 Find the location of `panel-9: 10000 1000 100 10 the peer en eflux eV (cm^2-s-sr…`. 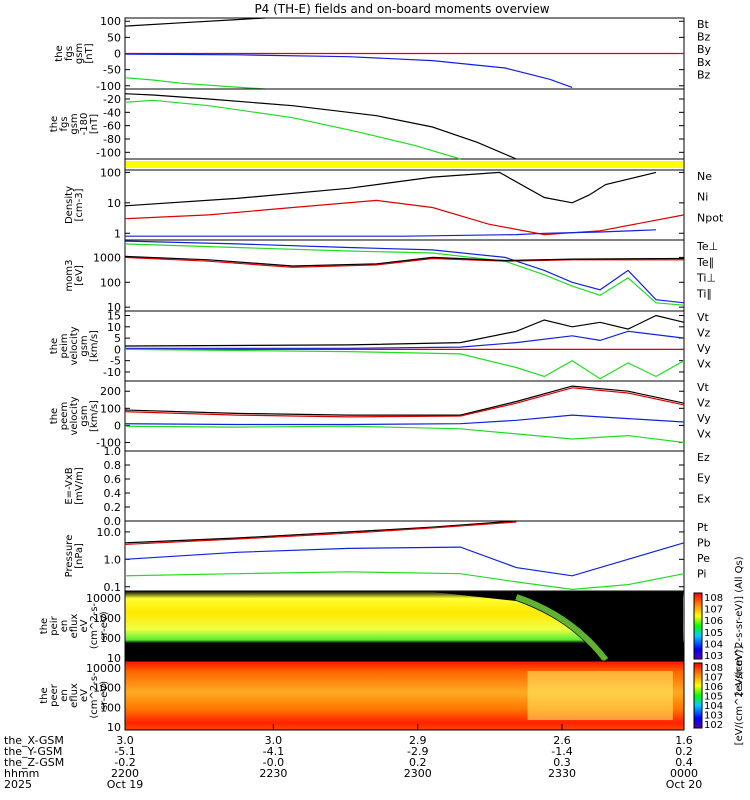

panel-9: 10000 1000 100 10 the peer en eflux eV (cm^2-s-sr… is located at coordinates (392, 696).